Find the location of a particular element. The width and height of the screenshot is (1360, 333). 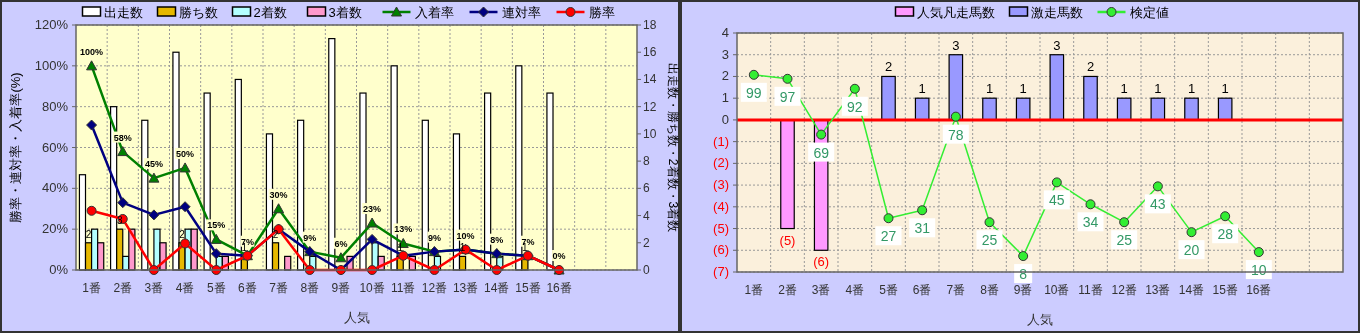

data-label: 13% is located at coordinates (403, 229).